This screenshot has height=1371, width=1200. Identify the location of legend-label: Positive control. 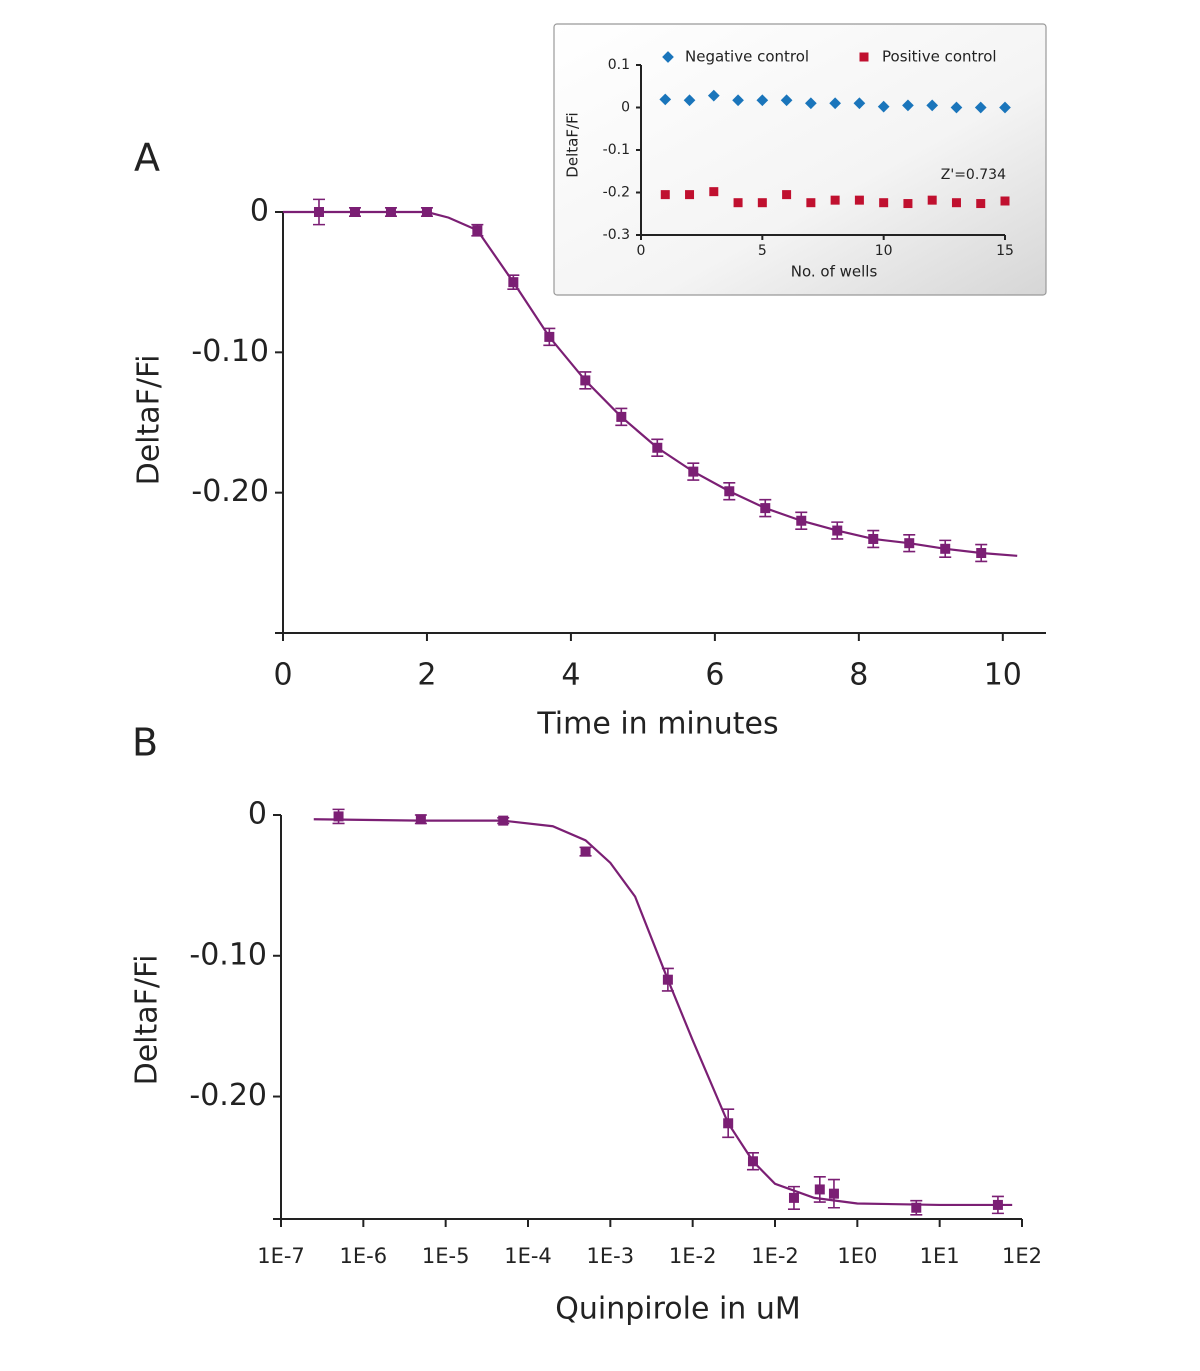
(939, 57).